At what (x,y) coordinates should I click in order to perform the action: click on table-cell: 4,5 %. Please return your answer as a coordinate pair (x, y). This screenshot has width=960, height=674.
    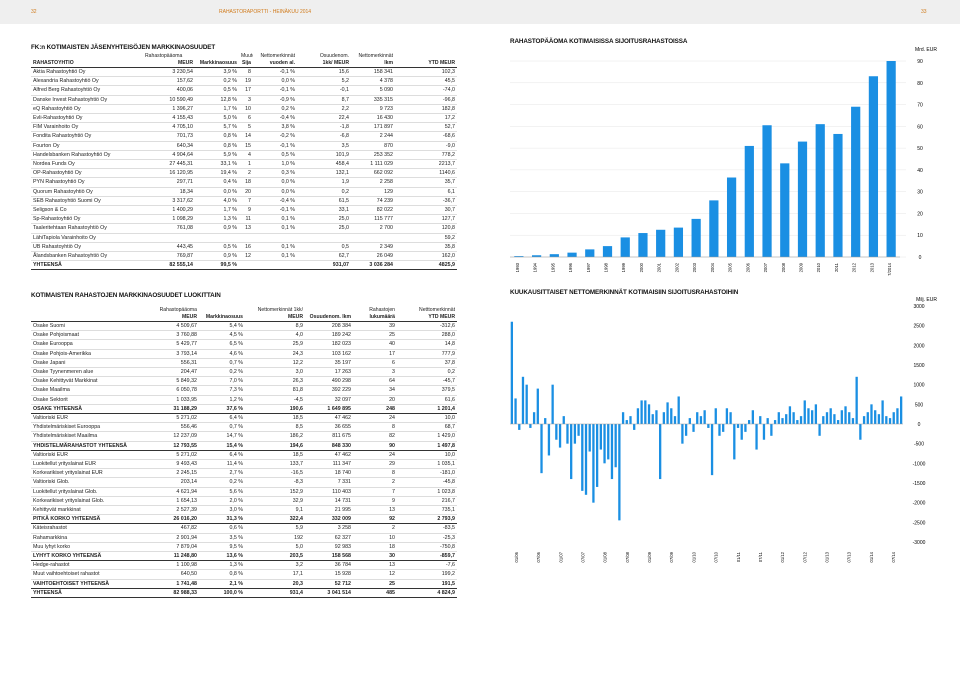
    Looking at the image, I should click on (222, 335).